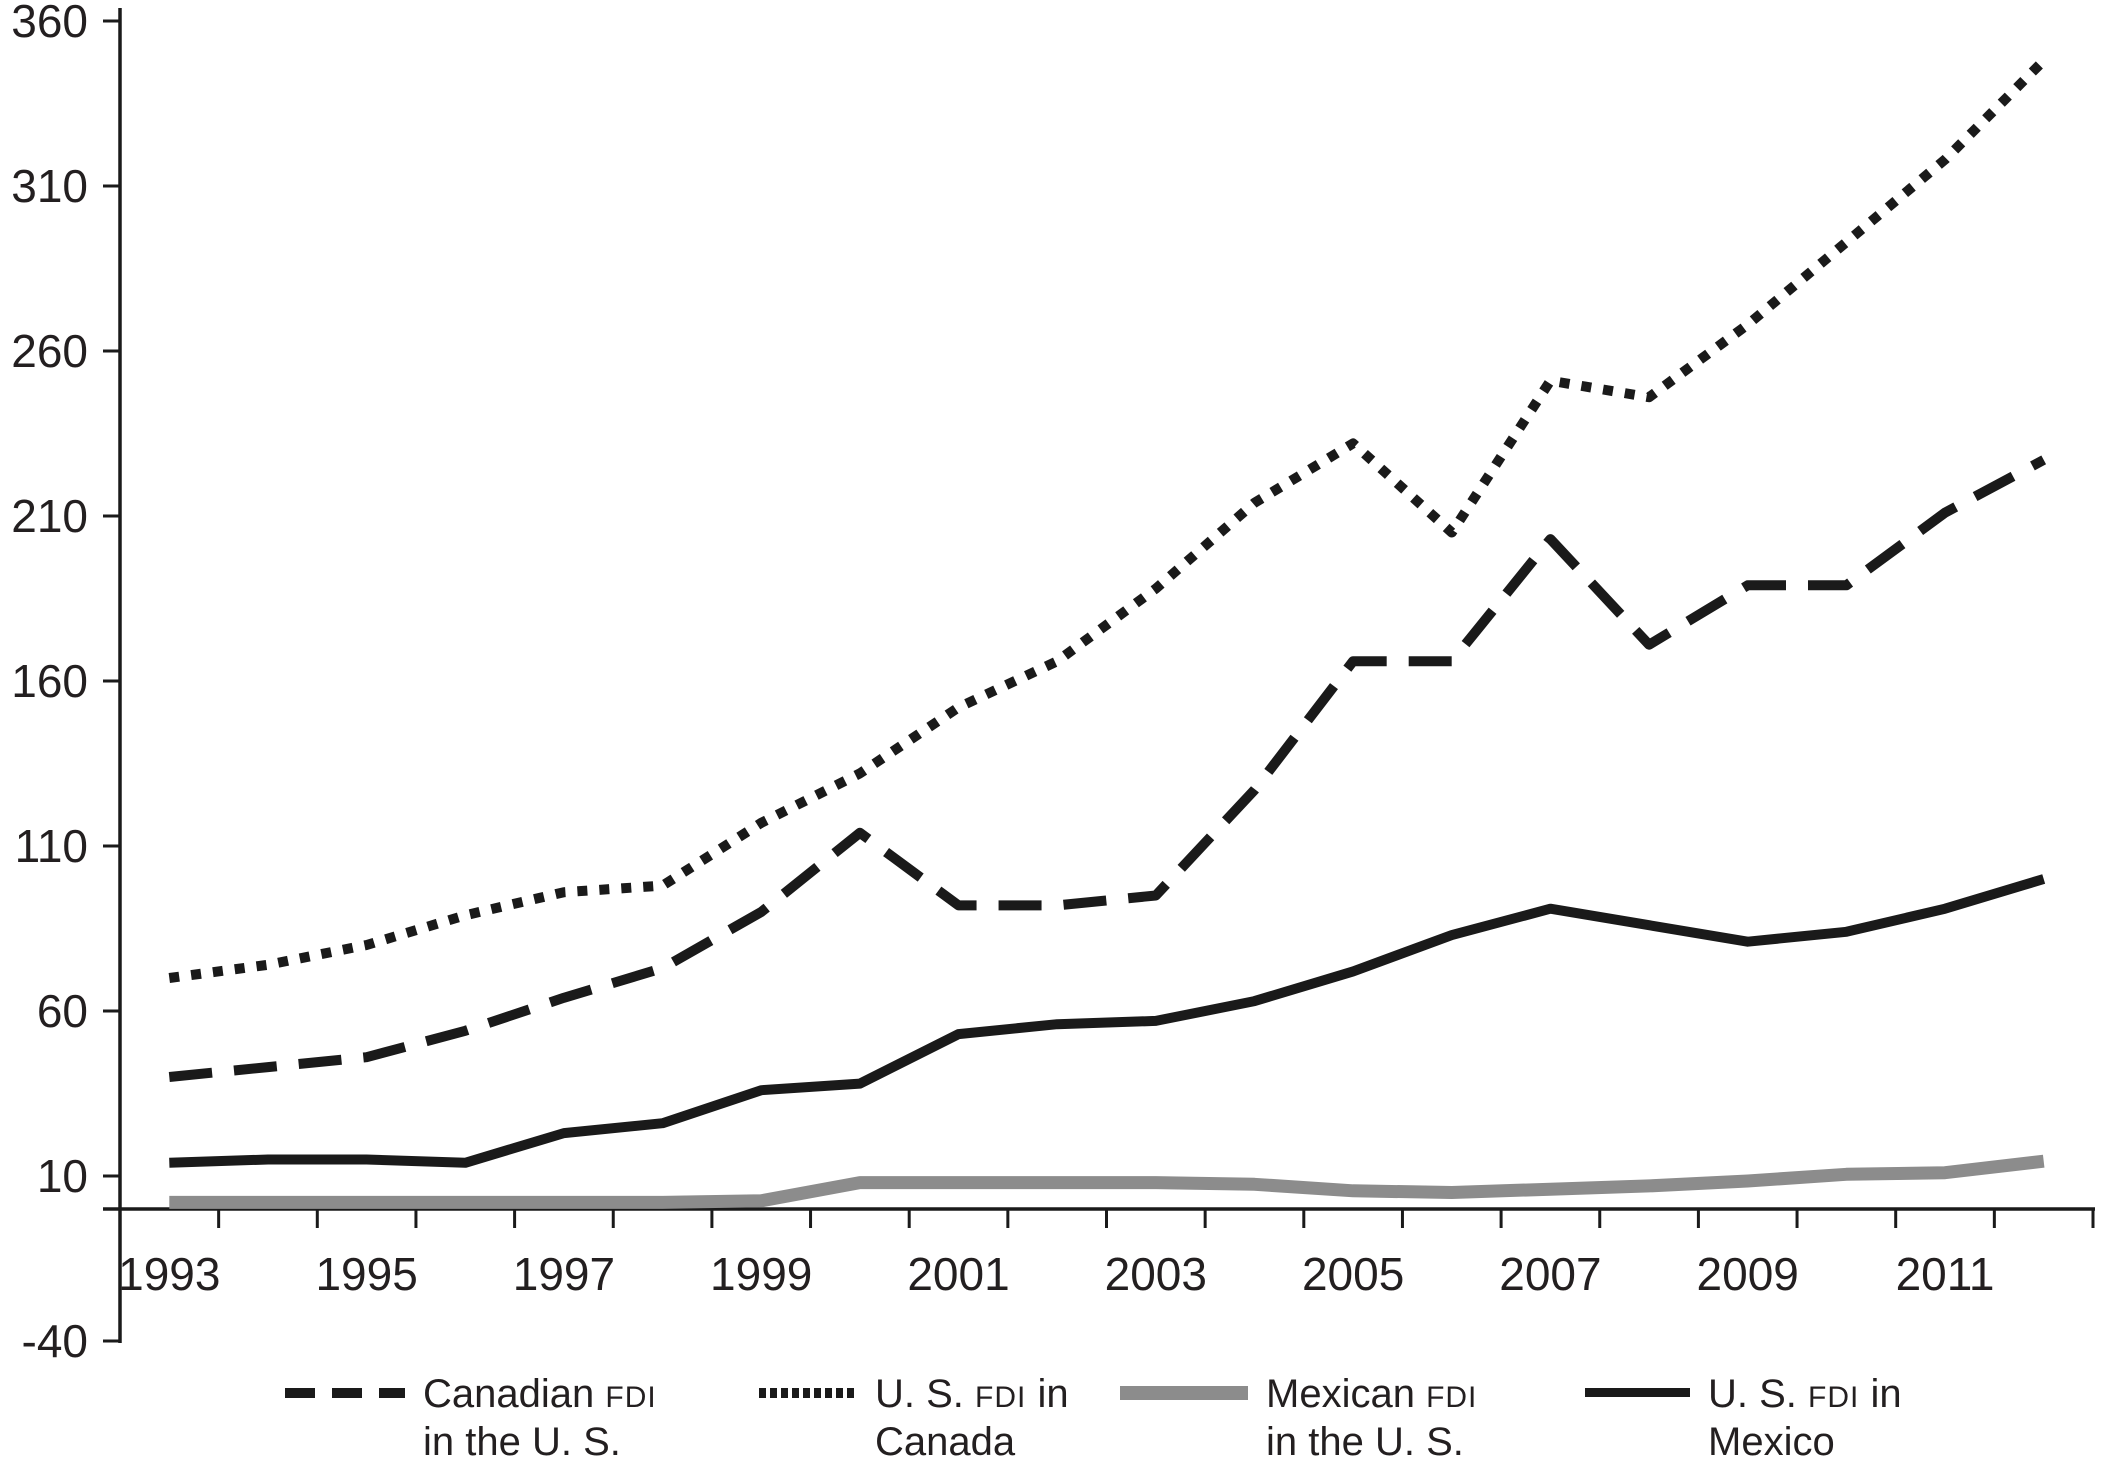 This screenshot has width=2103, height=1471. Describe the element at coordinates (1771, 1442) in the screenshot. I see `legend-text-line2: Mexico` at that location.